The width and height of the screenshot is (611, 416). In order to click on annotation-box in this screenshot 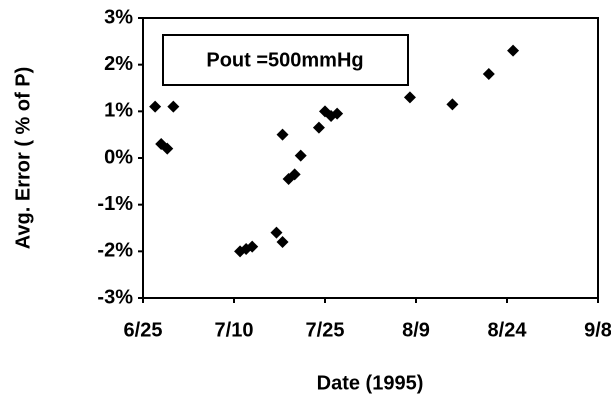, I will do `click(285, 60)`.